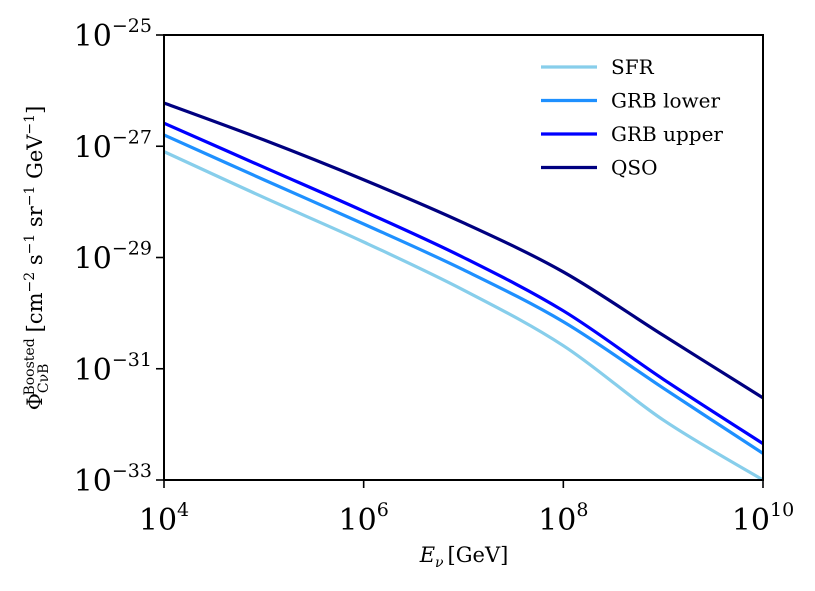 This screenshot has width=815, height=591. What do you see at coordinates (113, 257) in the screenshot?
I see `y-tick-label: 10−29` at bounding box center [113, 257].